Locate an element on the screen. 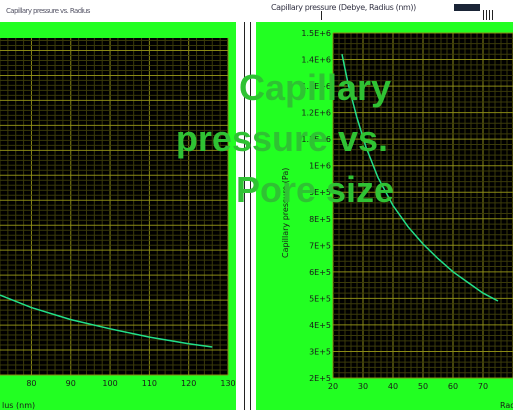 This screenshot has width=513, height=410. right-y-tick-label: 1E+6 is located at coordinates (320, 166).